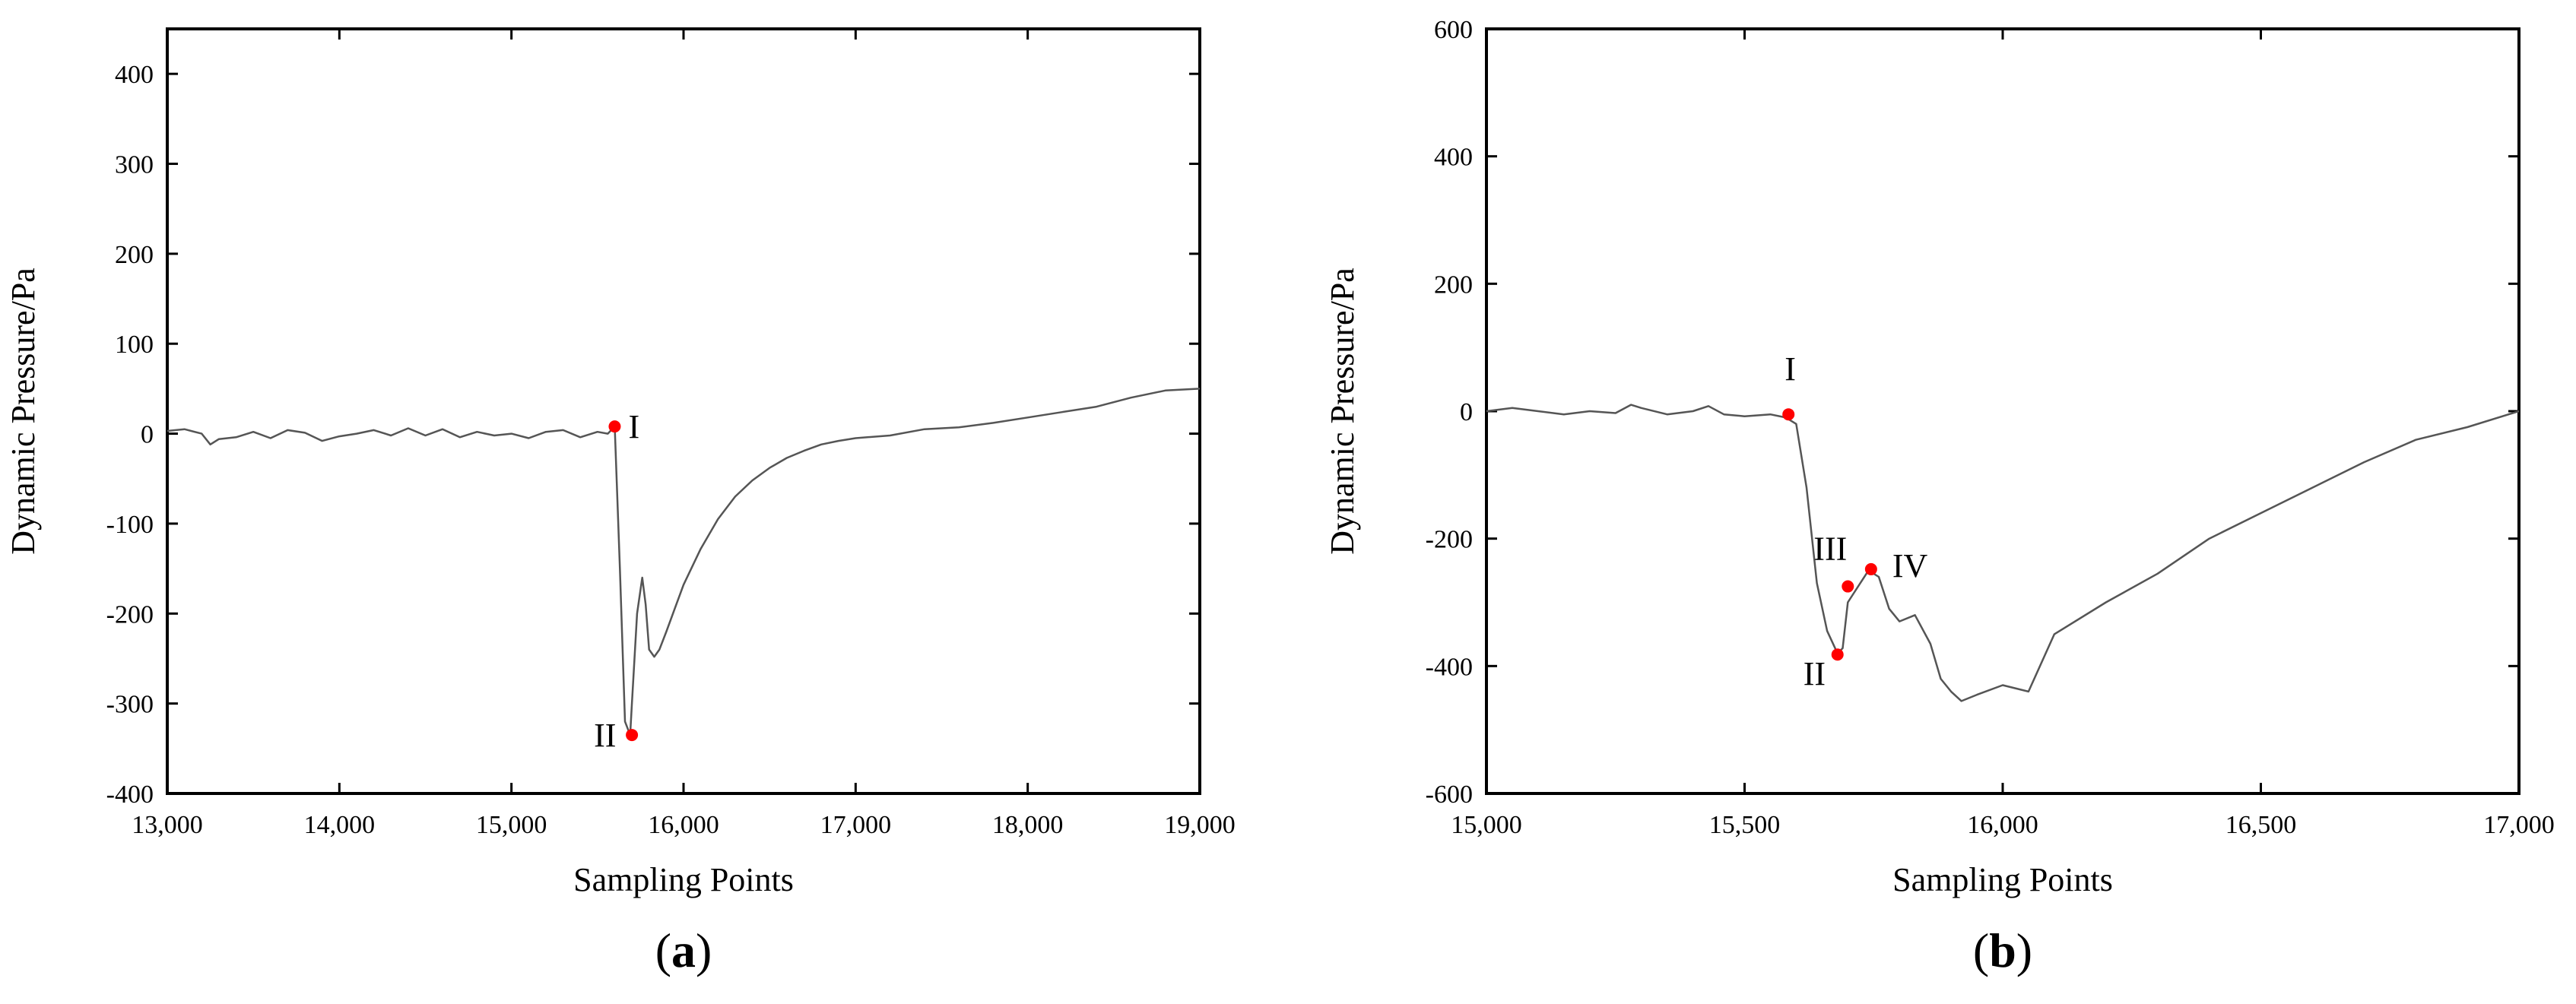  What do you see at coordinates (2002, 950) in the screenshot?
I see `panel-label: (b)` at bounding box center [2002, 950].